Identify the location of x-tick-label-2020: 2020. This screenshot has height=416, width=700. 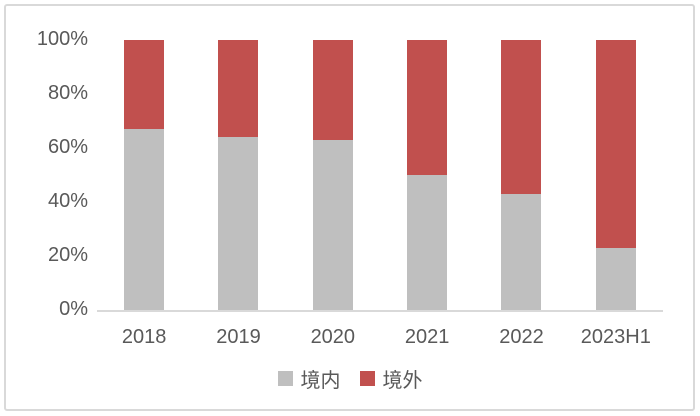
(333, 337).